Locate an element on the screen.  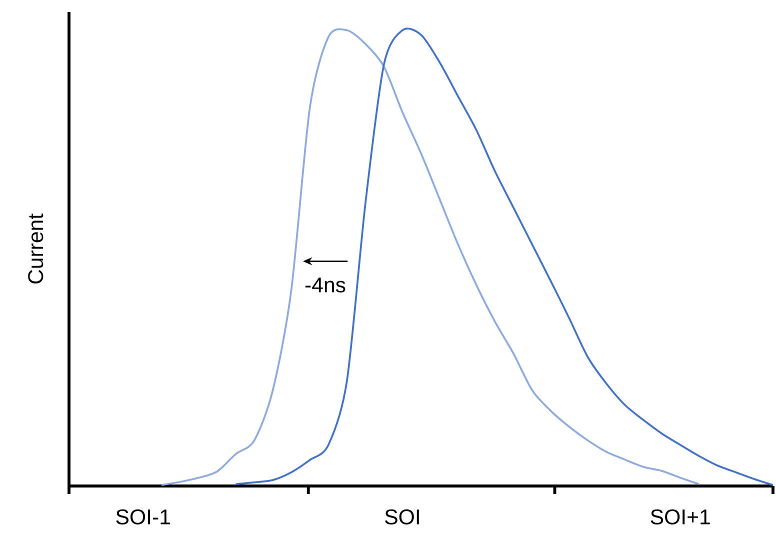
x-tick-label: SOI is located at coordinates (402, 516).